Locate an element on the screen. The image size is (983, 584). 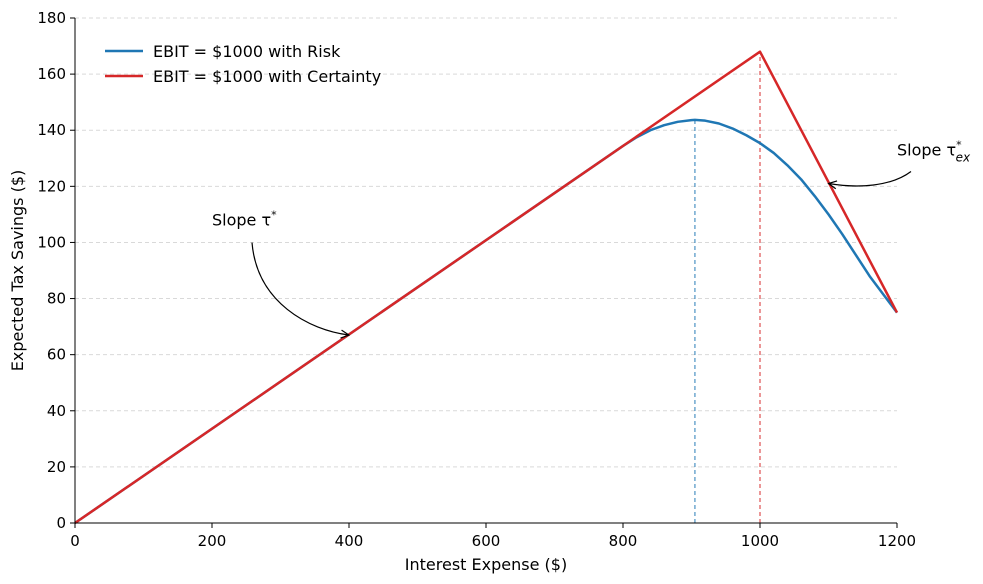
y-tick-label-60: 60 is located at coordinates (56, 355).